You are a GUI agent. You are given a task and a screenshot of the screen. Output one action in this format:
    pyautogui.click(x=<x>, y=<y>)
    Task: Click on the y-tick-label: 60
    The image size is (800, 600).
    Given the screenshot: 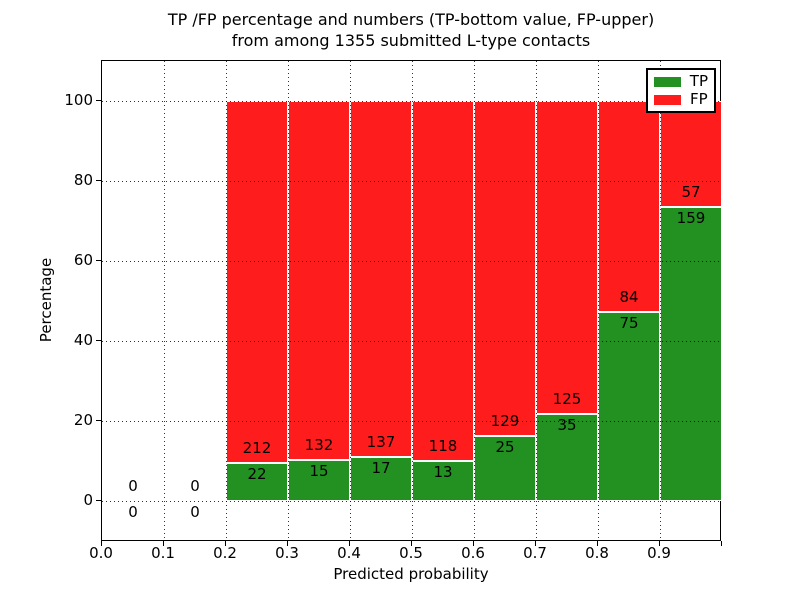 What is the action you would take?
    pyautogui.click(x=83, y=260)
    